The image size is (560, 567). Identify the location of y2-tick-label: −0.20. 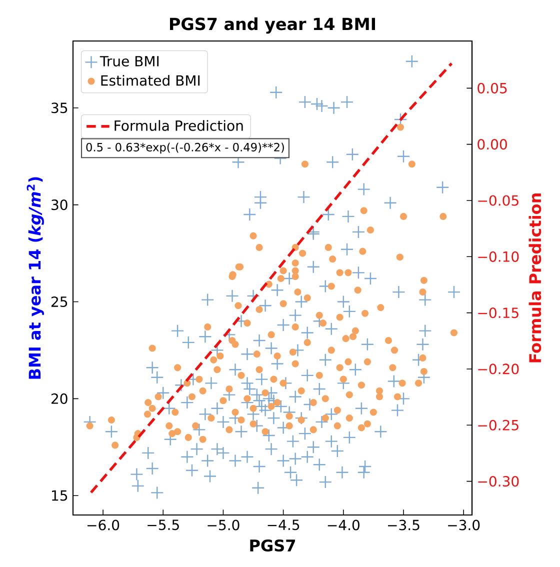
(498, 369).